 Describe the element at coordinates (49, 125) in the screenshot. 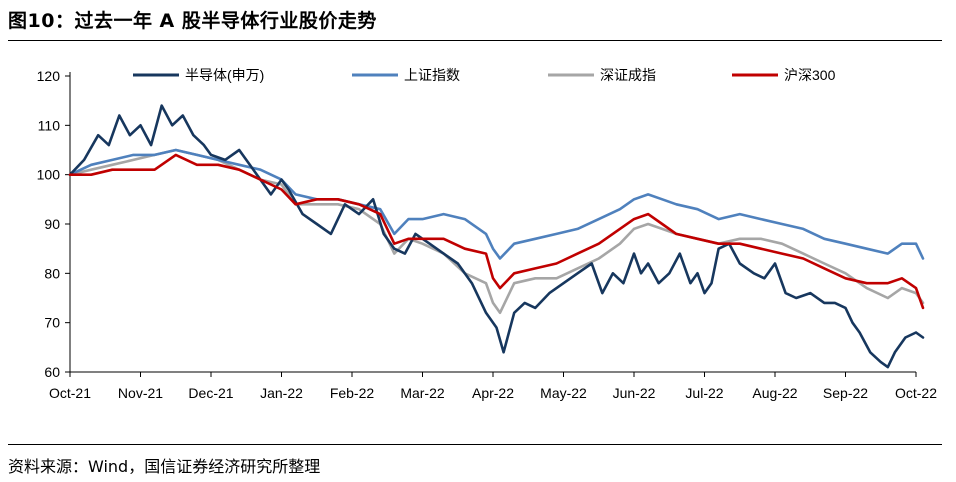

I see `y-tick-label: 110` at that location.